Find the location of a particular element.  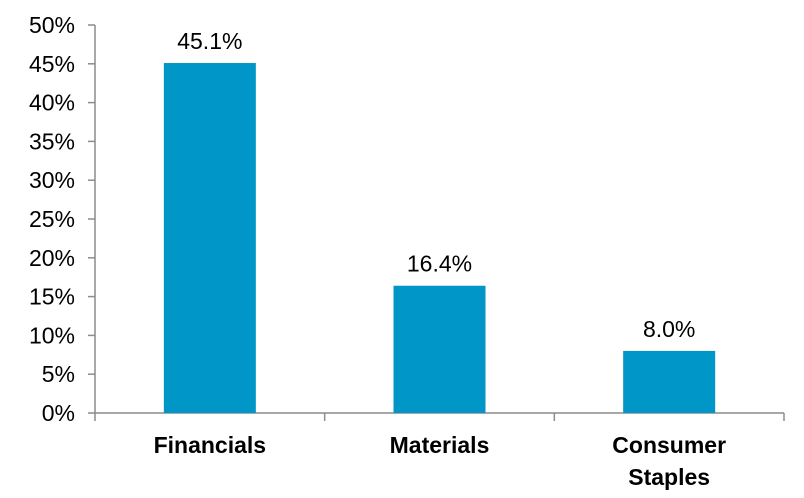

bar-consumer-staples is located at coordinates (669, 381).